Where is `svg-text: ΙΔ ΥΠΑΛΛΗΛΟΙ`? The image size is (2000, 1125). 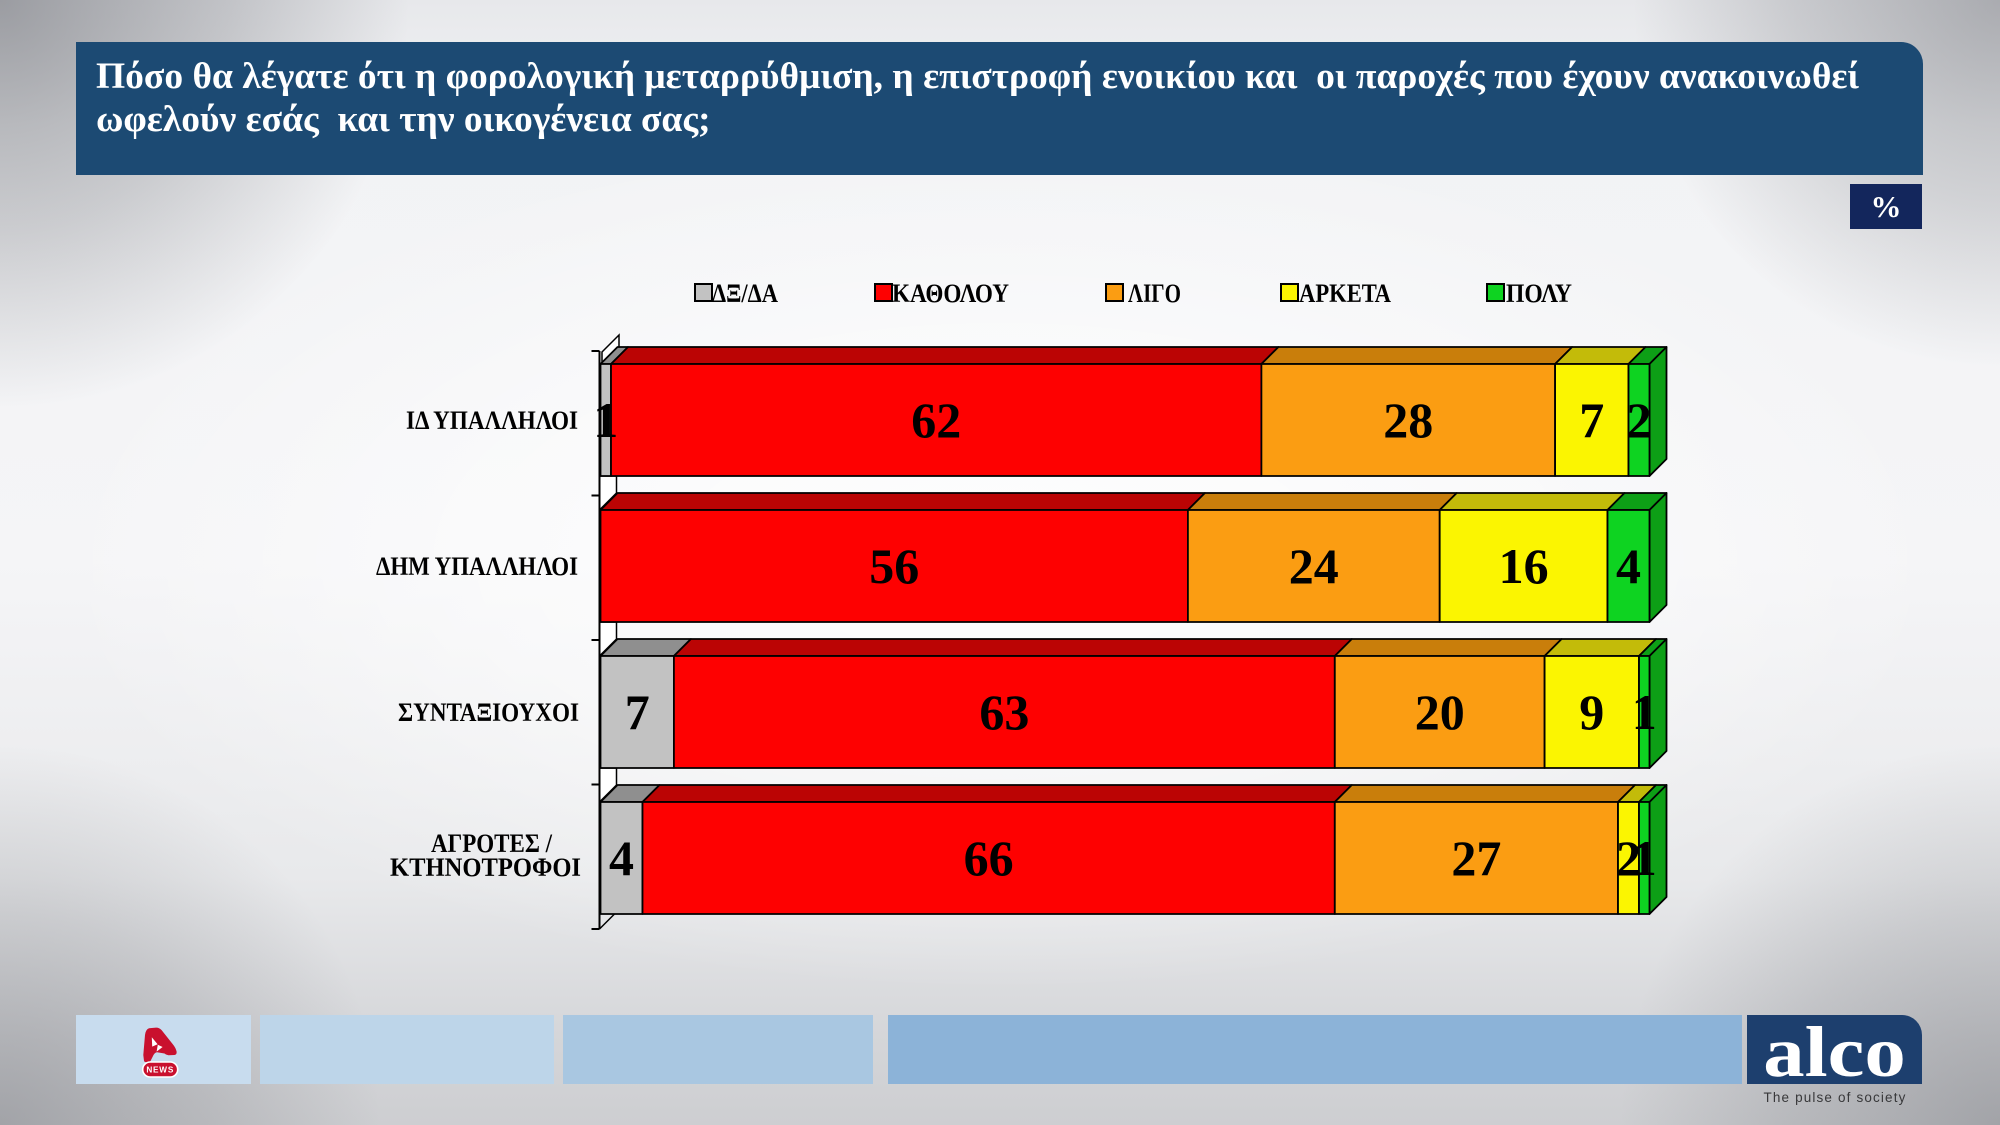
svg-text: ΙΔ ΥΠΑΛΛΗΛΟΙ is located at coordinates (492, 420).